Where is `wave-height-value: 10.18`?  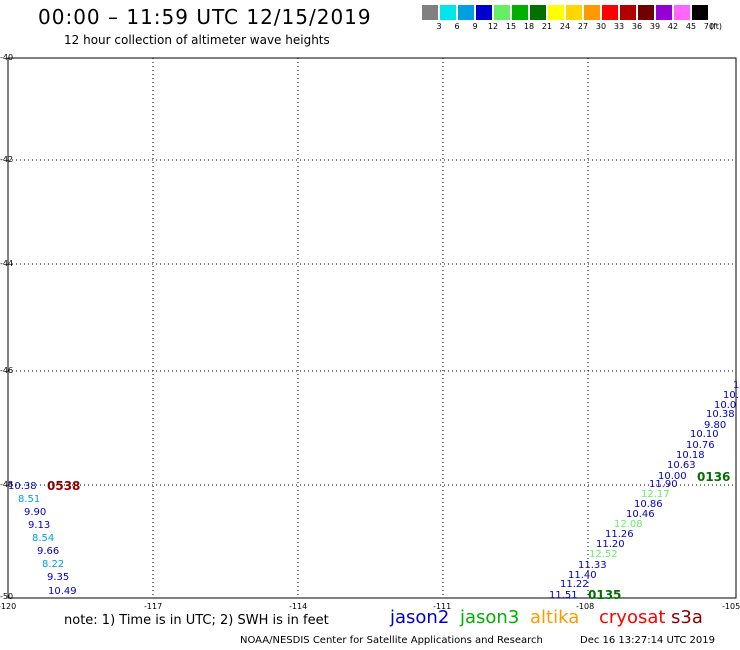 wave-height-value: 10.18 is located at coordinates (690, 455).